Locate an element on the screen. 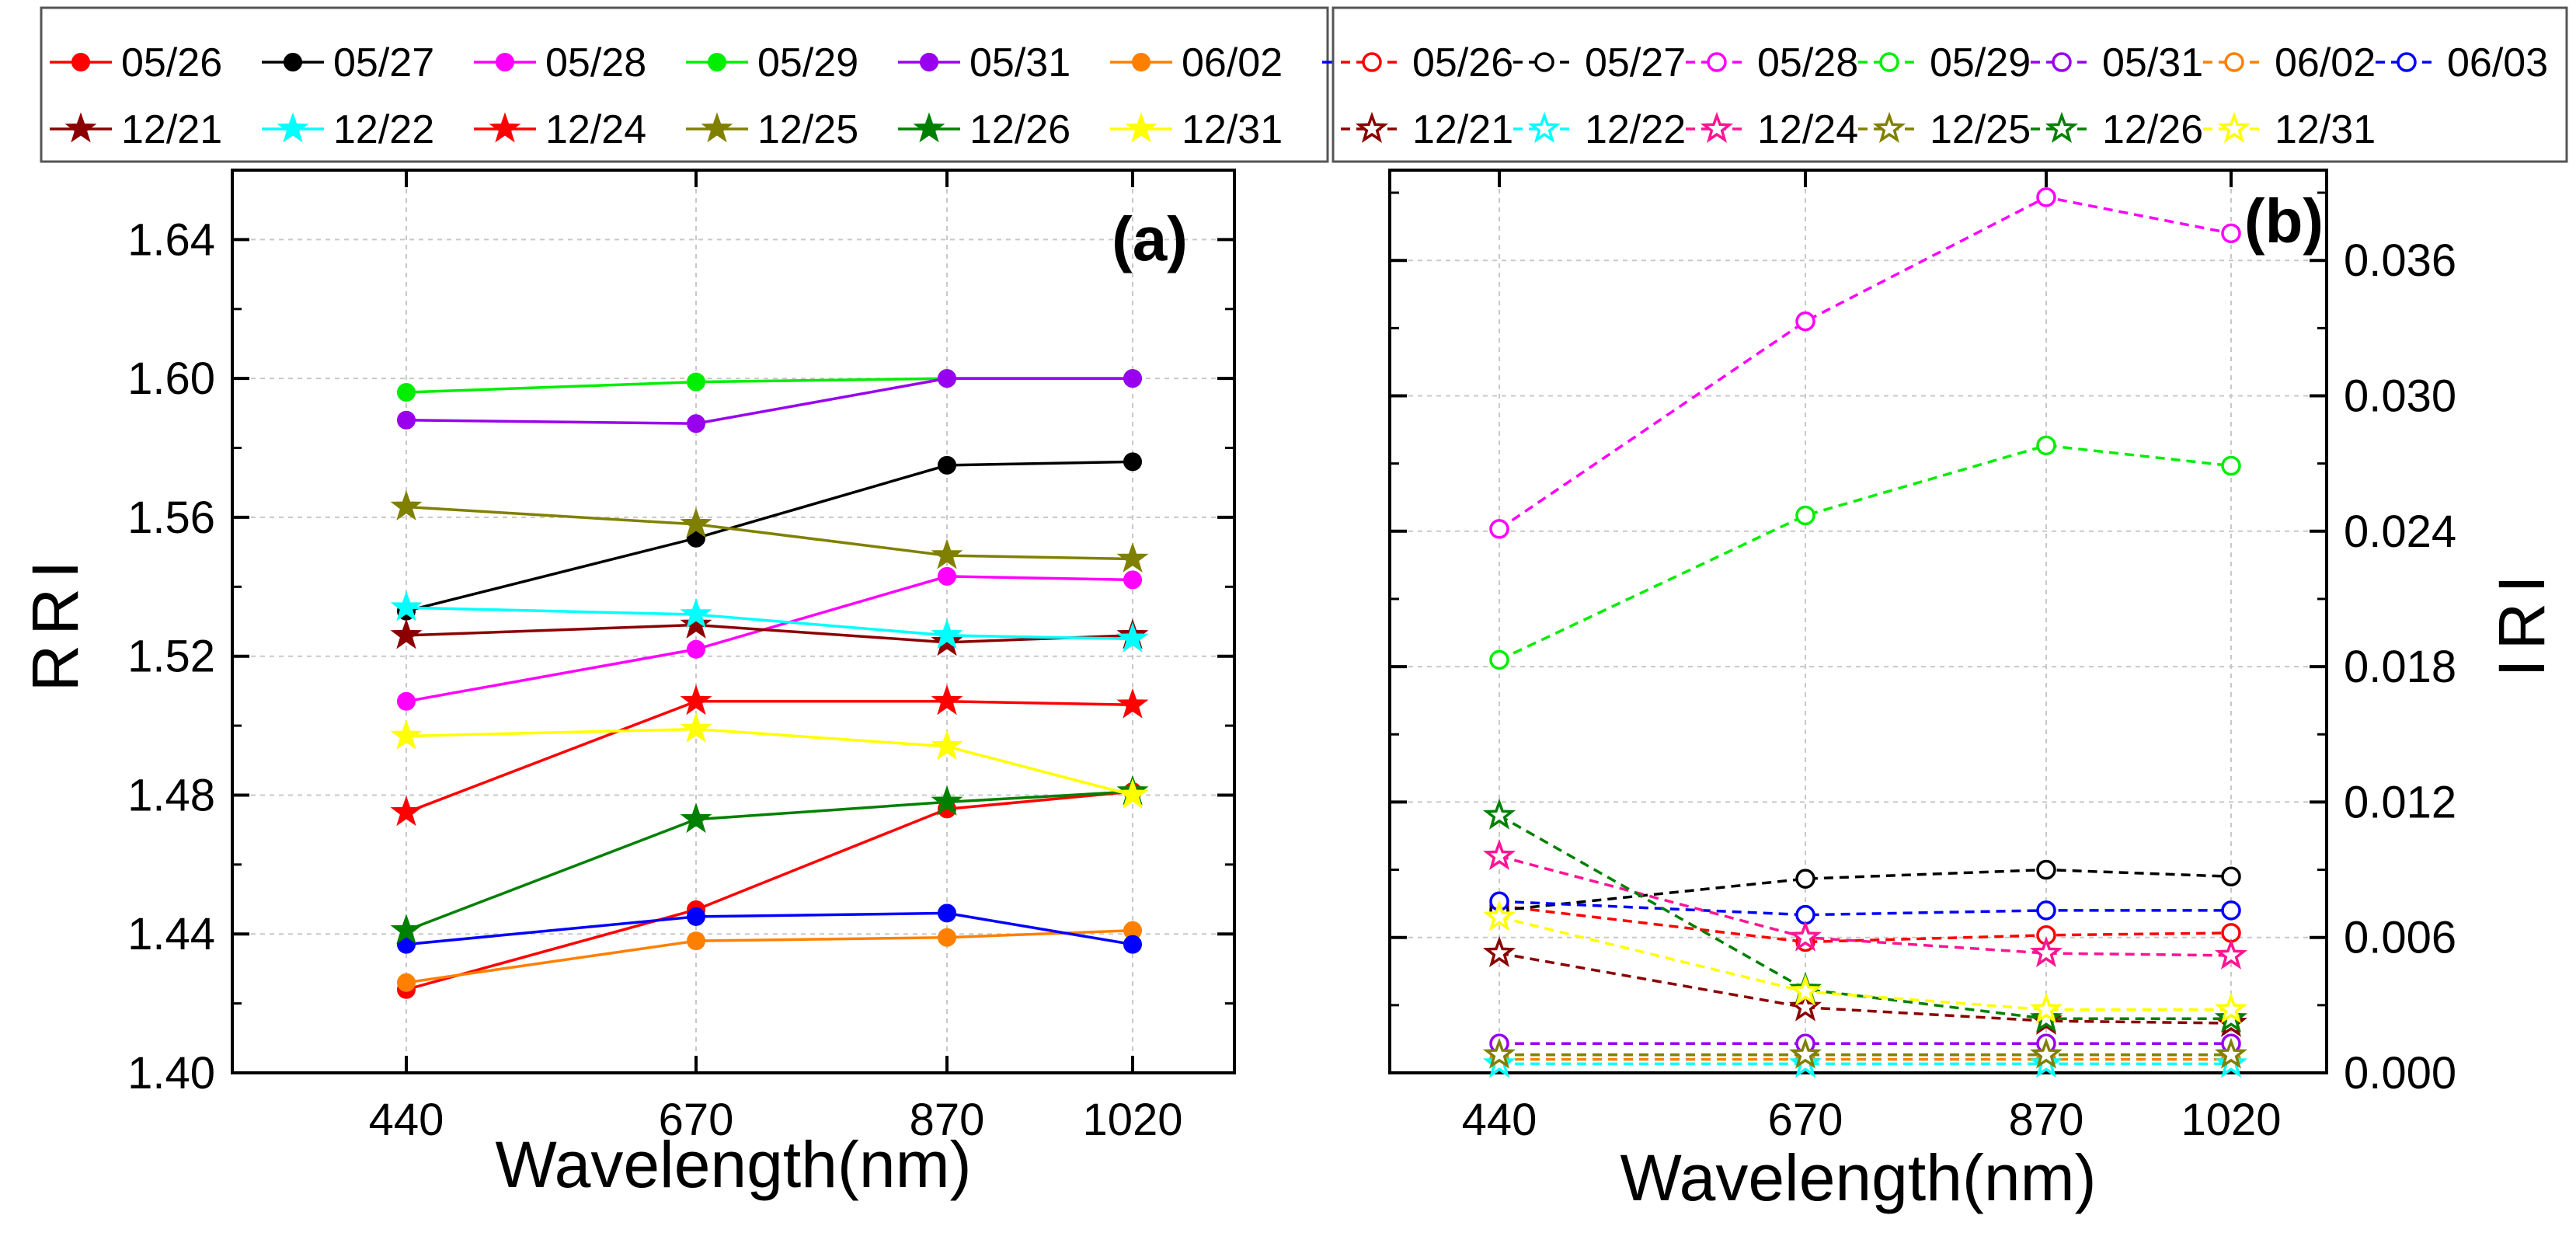 The width and height of the screenshot is (2576, 1243). series-group is located at coordinates (769, 684).